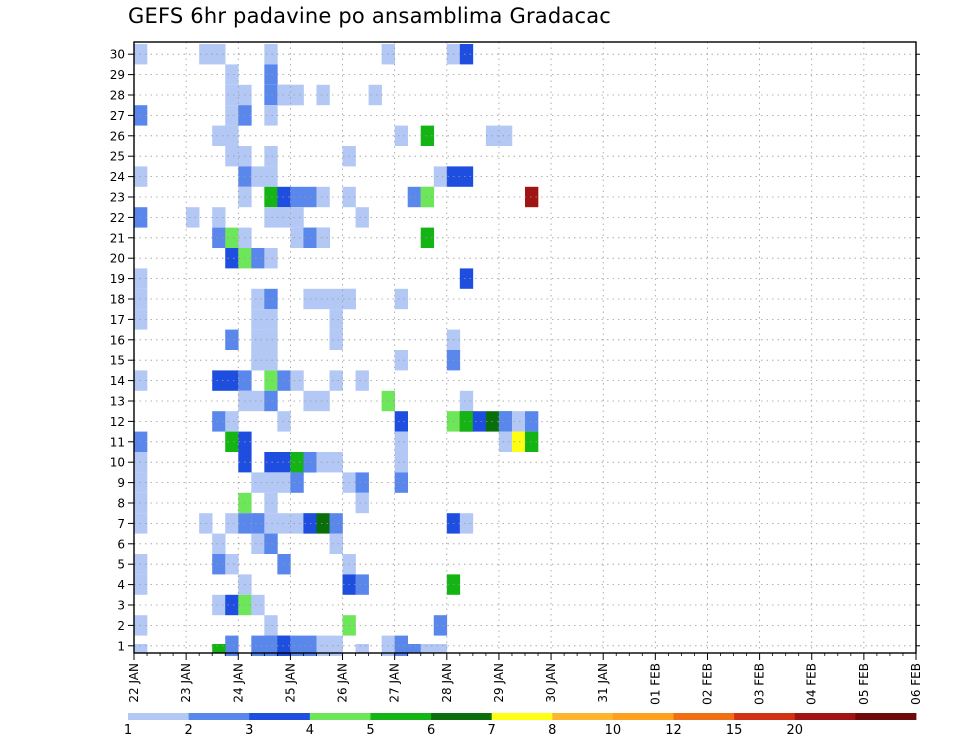 The height and width of the screenshot is (742, 960). I want to click on x-tick-label: 28 JAN, so click(447, 683).